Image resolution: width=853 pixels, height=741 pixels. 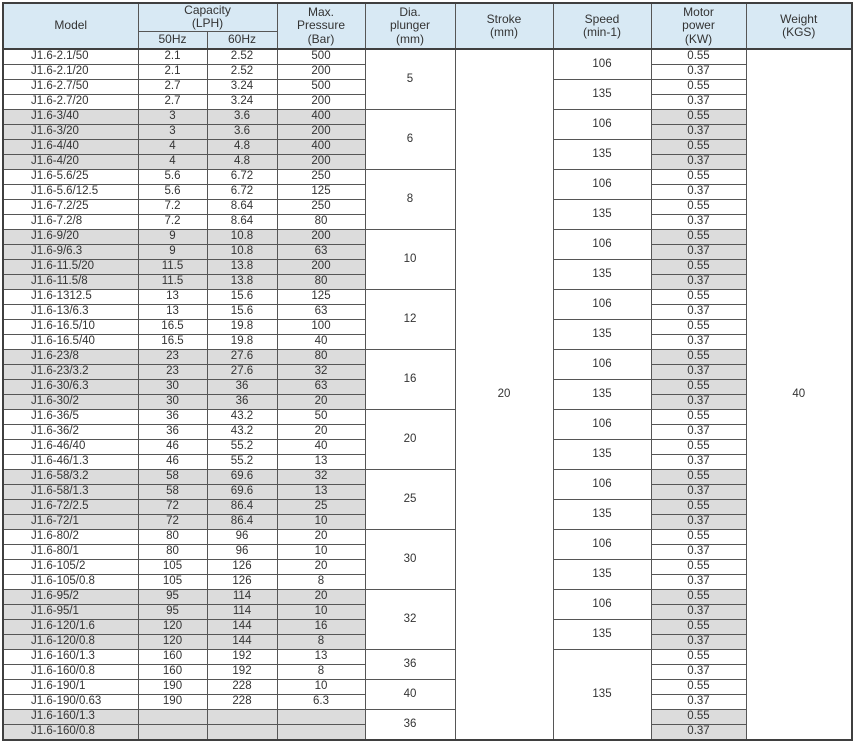 What do you see at coordinates (70, 596) in the screenshot?
I see `model-cell: J1.6-95/2` at bounding box center [70, 596].